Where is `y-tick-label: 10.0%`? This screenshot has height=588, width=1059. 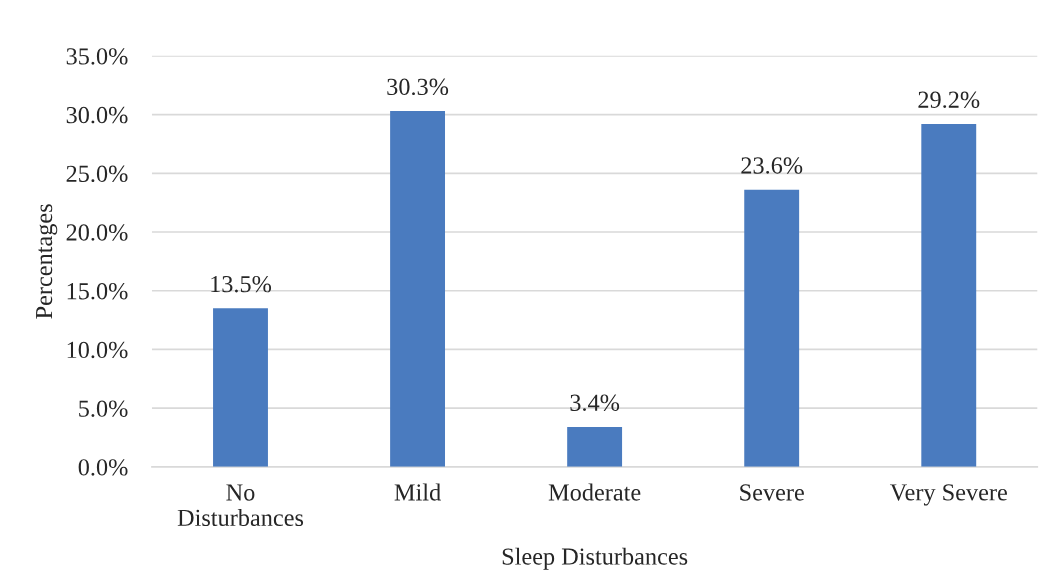
y-tick-label: 10.0% is located at coordinates (97, 350).